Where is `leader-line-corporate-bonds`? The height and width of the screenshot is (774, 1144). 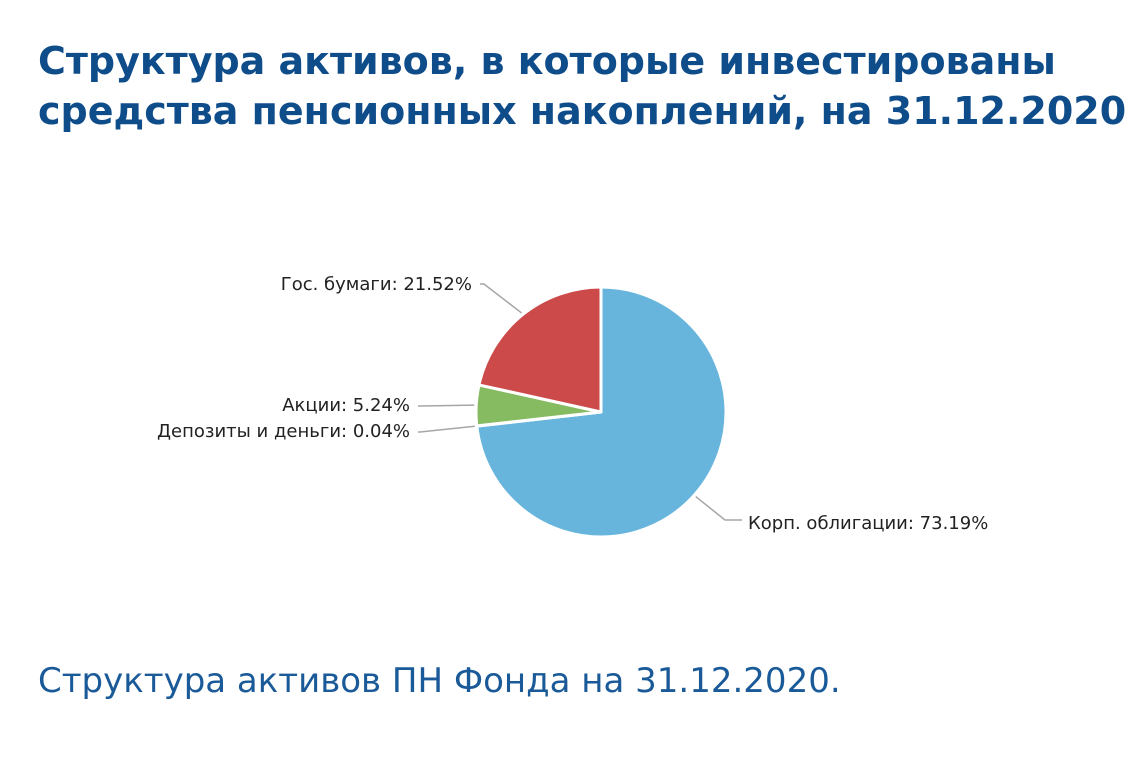 leader-line-corporate-bonds is located at coordinates (718, 508).